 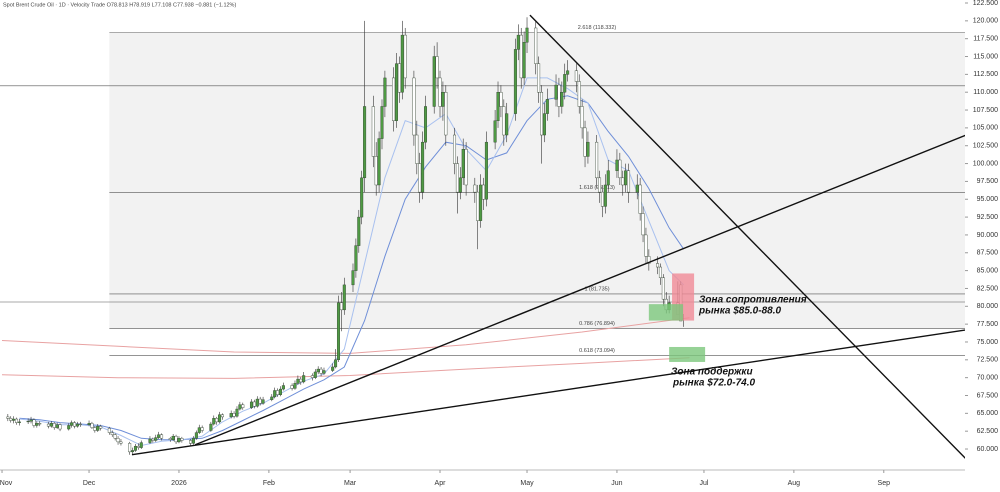 I want to click on x-tick-label: Mar, so click(x=350, y=483).